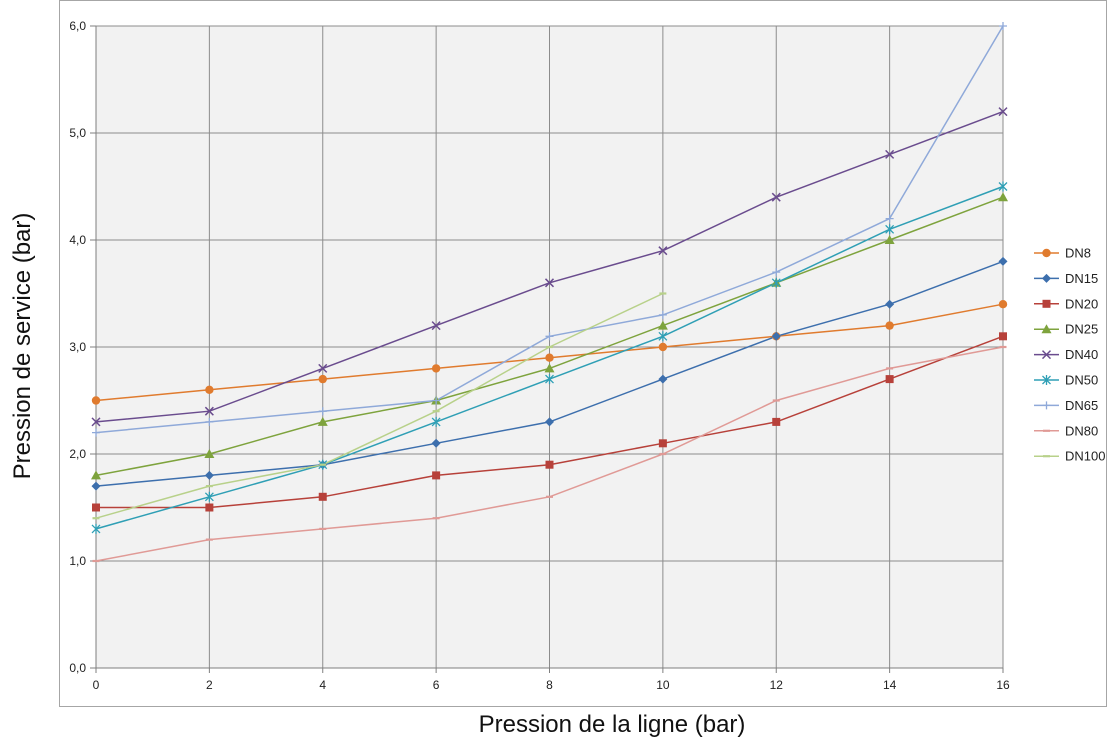  What do you see at coordinates (1046, 355) in the screenshot?
I see `legend-marker-dn40` at bounding box center [1046, 355].